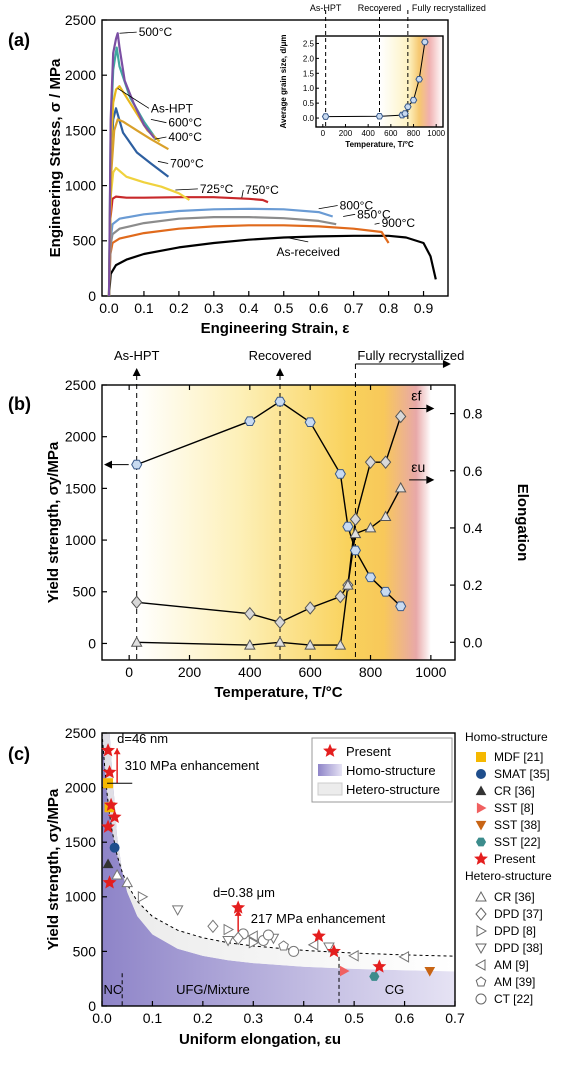  Describe the element at coordinates (391, 133) in the screenshot. I see `inset-x-tick-label: 600` at that location.